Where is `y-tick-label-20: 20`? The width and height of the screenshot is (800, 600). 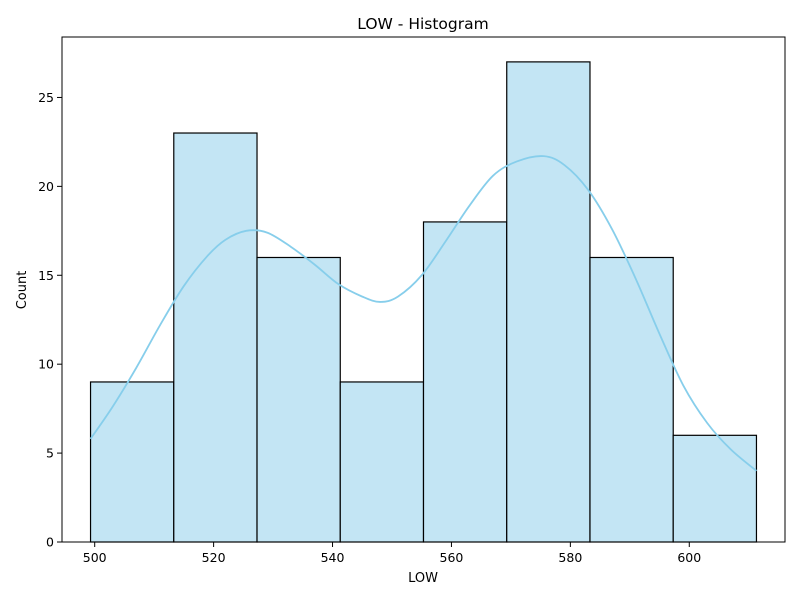
y-tick-label-20: 20 is located at coordinates (46, 186).